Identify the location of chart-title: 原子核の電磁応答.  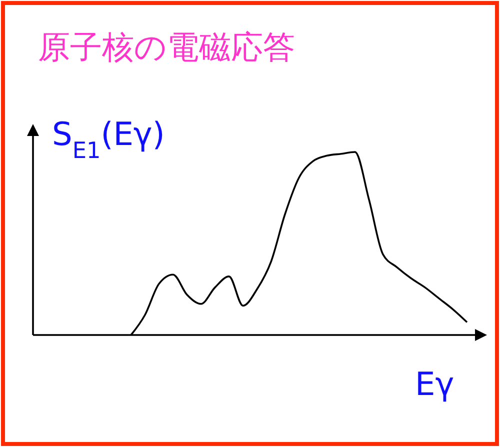
(166, 47).